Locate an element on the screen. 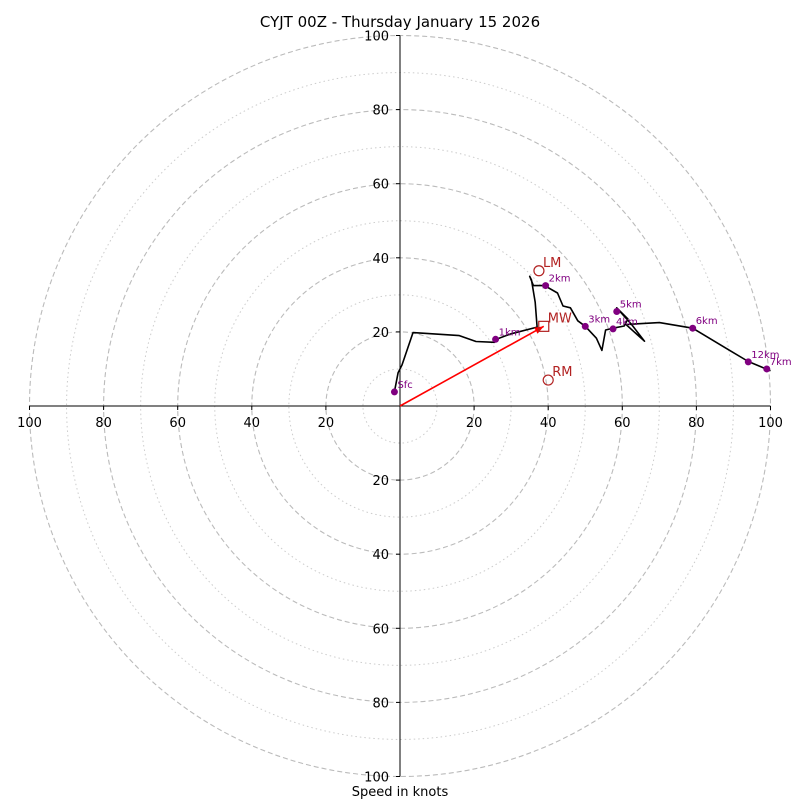  height-label-4km: 4km is located at coordinates (627, 322).